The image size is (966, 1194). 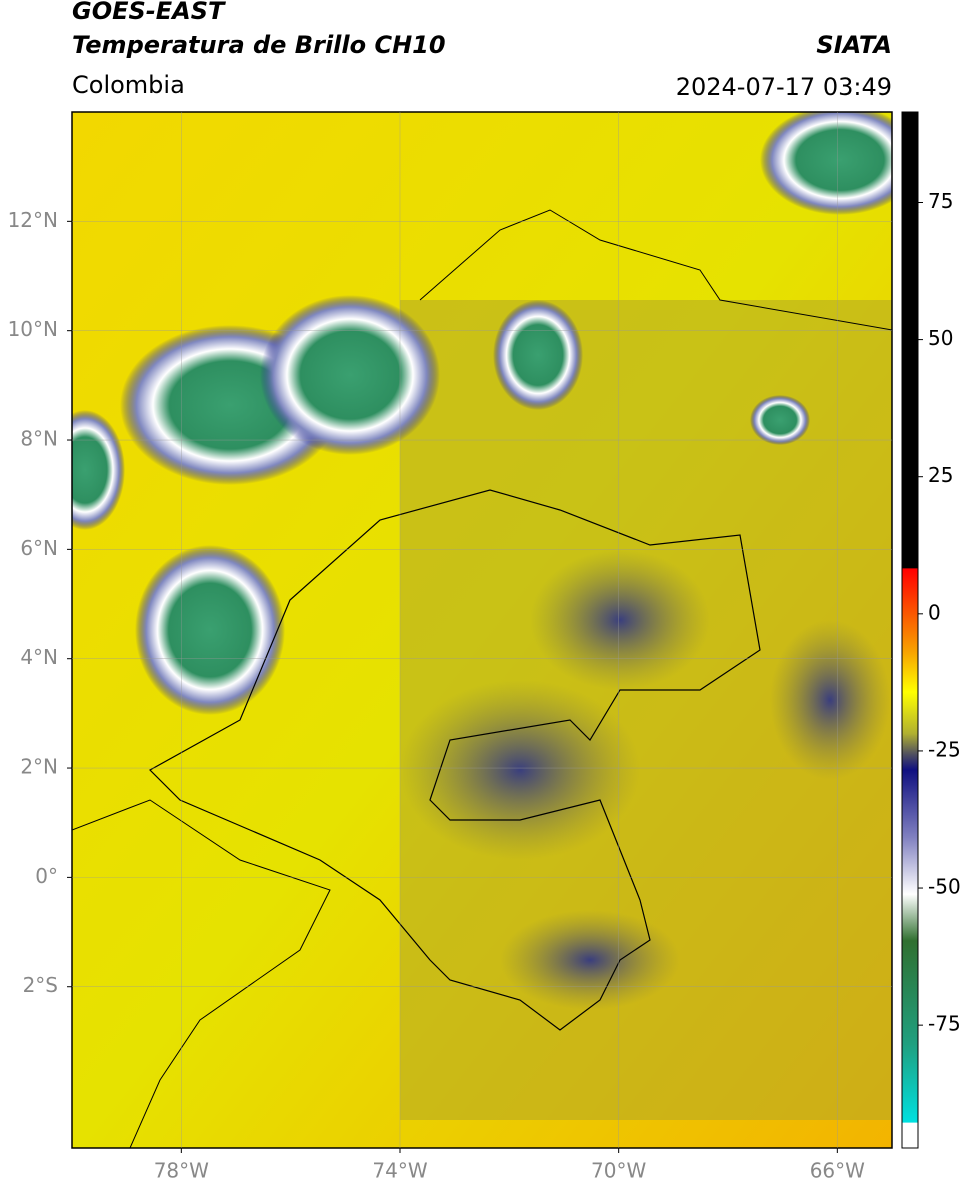 I want to click on x-tick-label: 78°W, so click(x=181, y=1171).